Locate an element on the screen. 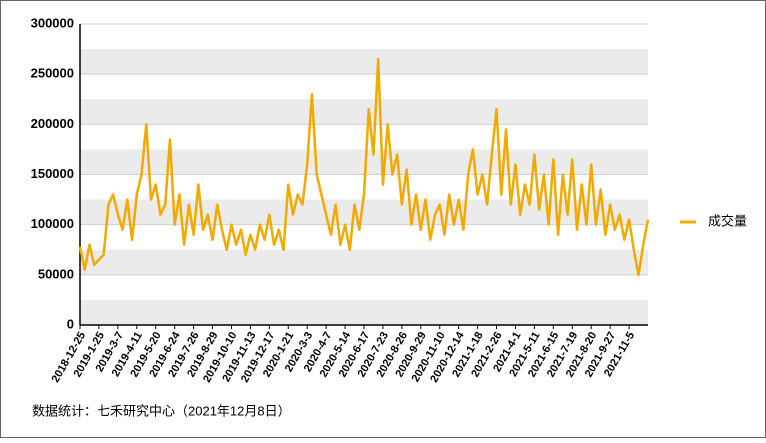  y-tick-label: 0 is located at coordinates (70, 323).